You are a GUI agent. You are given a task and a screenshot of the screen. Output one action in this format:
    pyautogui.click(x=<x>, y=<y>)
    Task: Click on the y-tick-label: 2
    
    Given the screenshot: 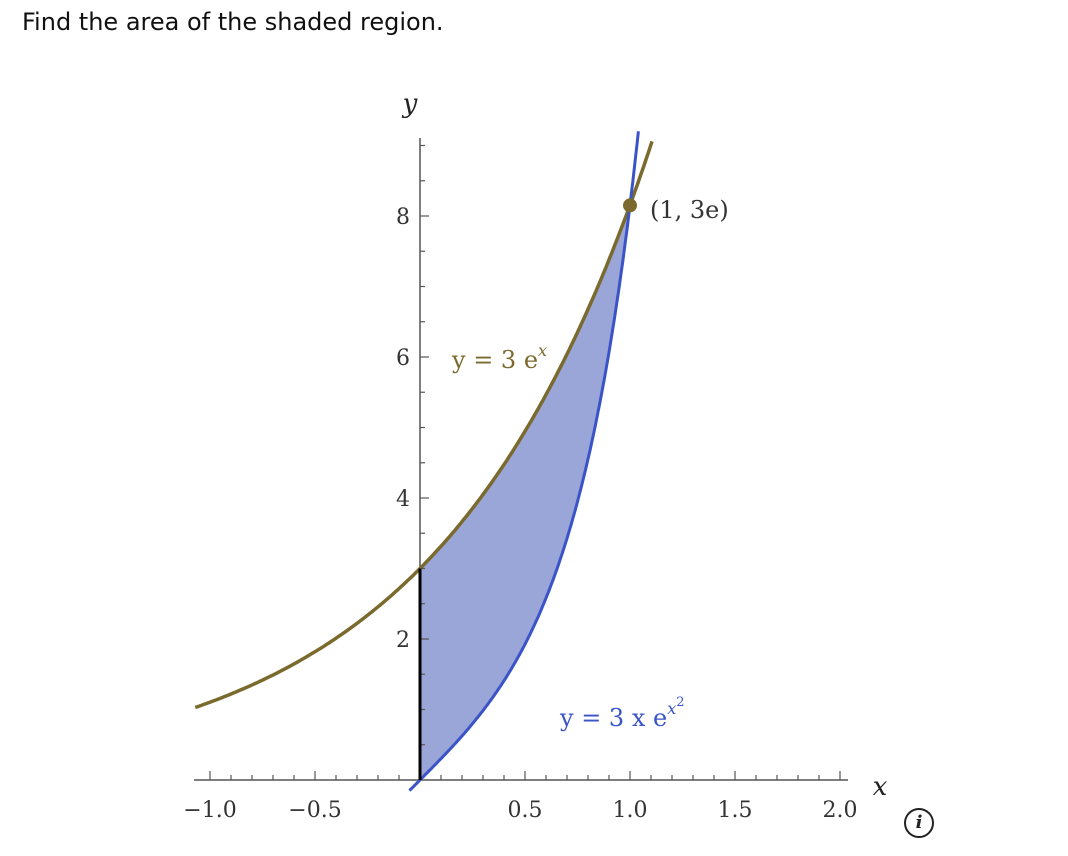 What is the action you would take?
    pyautogui.click(x=403, y=640)
    